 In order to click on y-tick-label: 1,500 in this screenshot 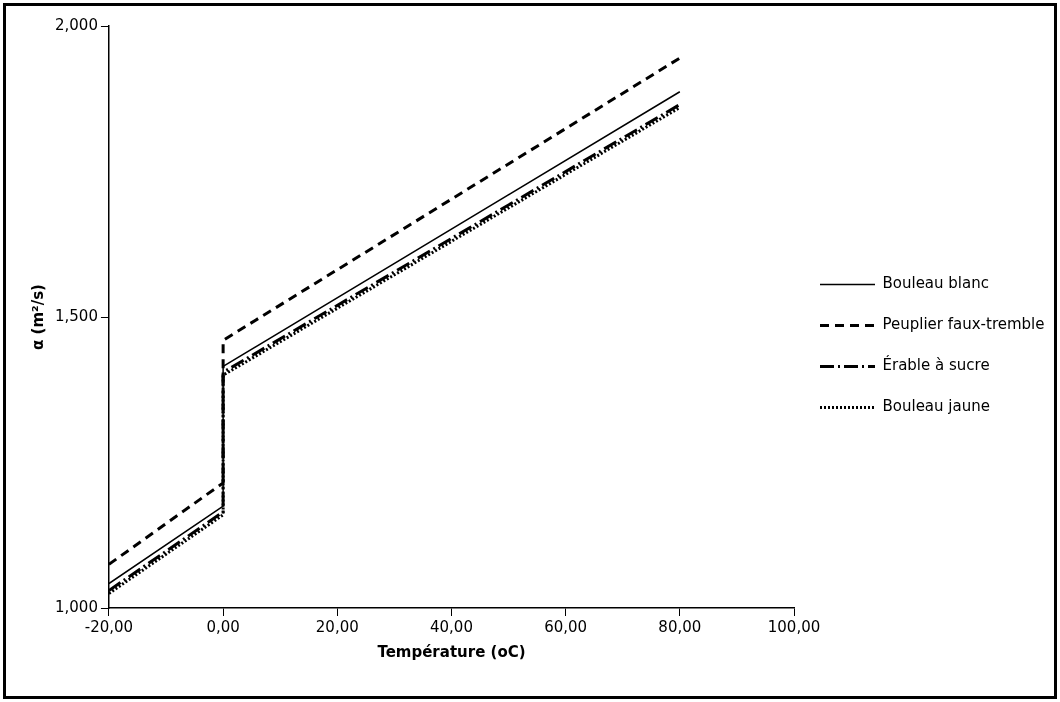, I will do `click(76, 315)`.